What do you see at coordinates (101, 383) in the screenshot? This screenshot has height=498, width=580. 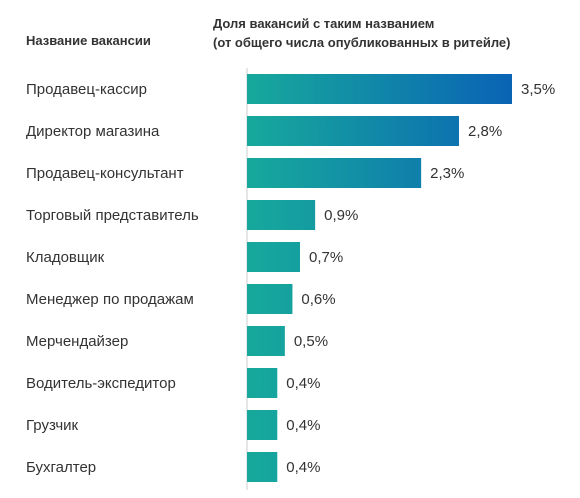 I see `category-label: Водитель-экспедитор` at bounding box center [101, 383].